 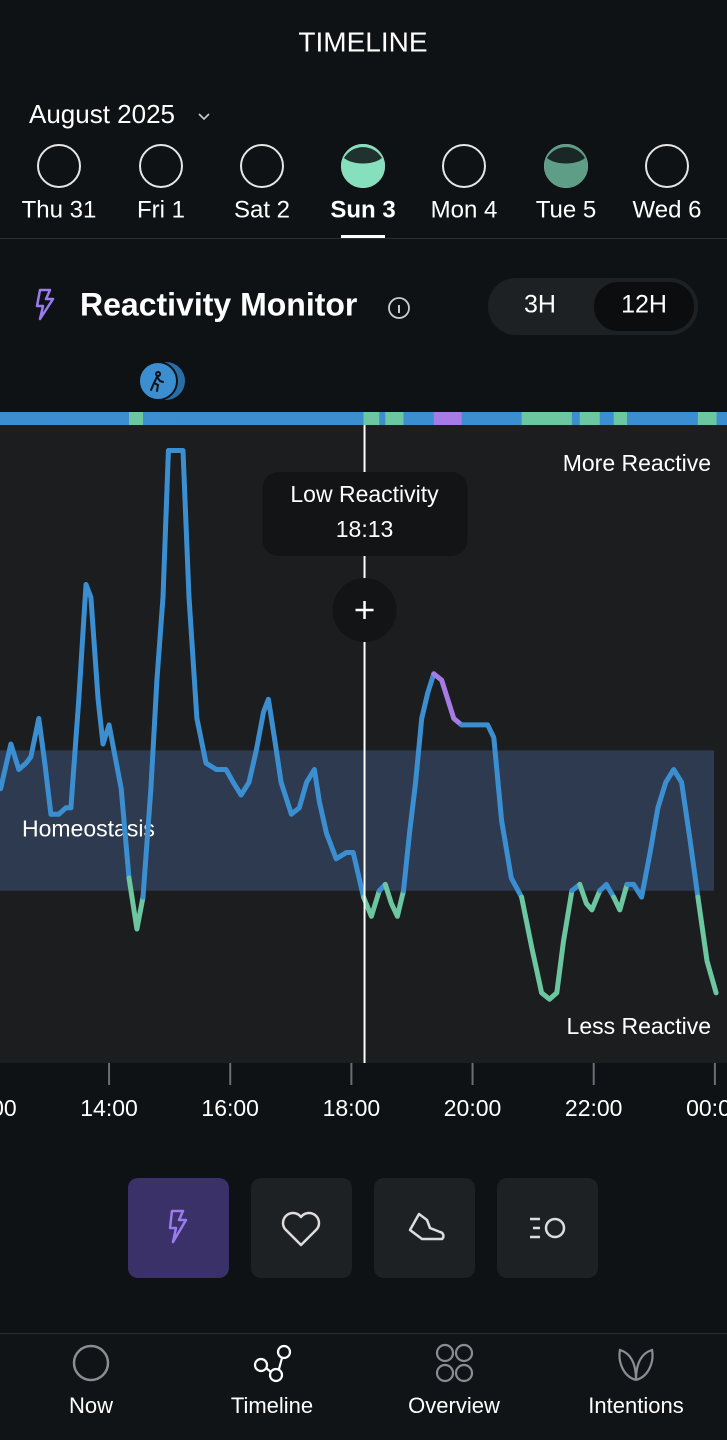 I want to click on plus-icon, so click(x=364, y=610).